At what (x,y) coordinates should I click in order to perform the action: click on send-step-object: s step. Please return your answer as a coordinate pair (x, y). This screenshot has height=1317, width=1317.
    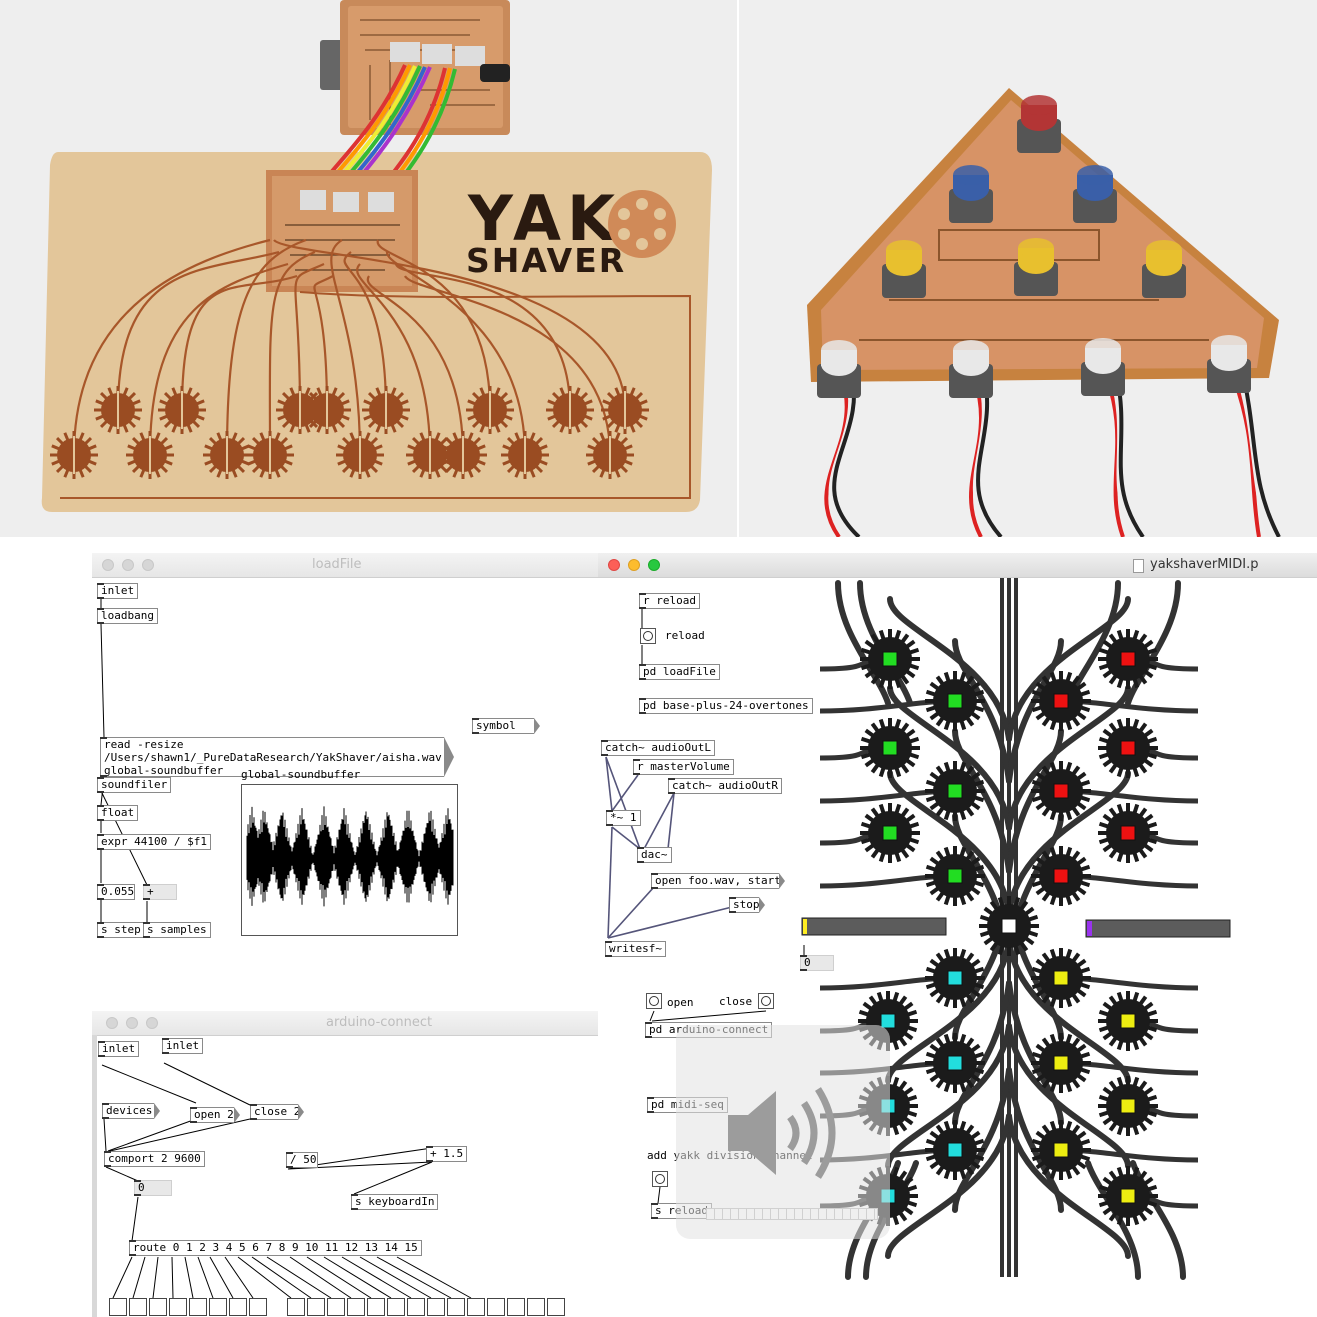
    Looking at the image, I should click on (121, 930).